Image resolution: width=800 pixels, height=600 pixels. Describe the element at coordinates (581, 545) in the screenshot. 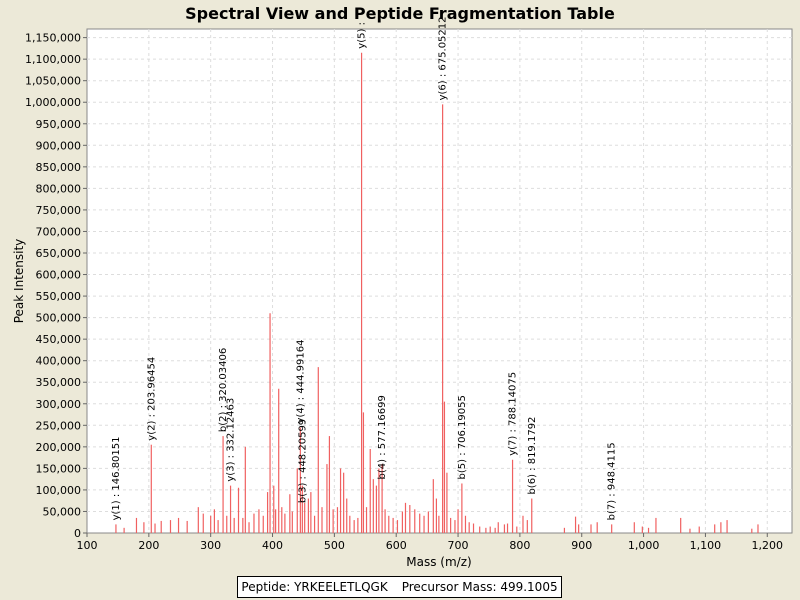

I see `x-tick-label: 900` at that location.